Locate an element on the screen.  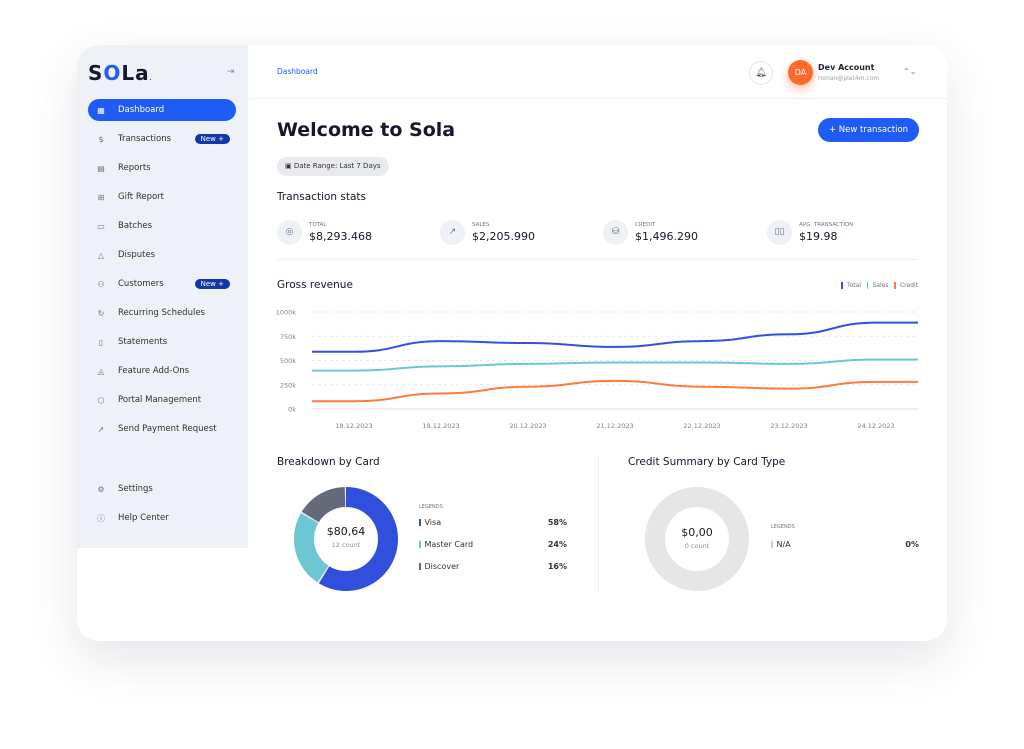
breakdown-donut is located at coordinates (346, 539).